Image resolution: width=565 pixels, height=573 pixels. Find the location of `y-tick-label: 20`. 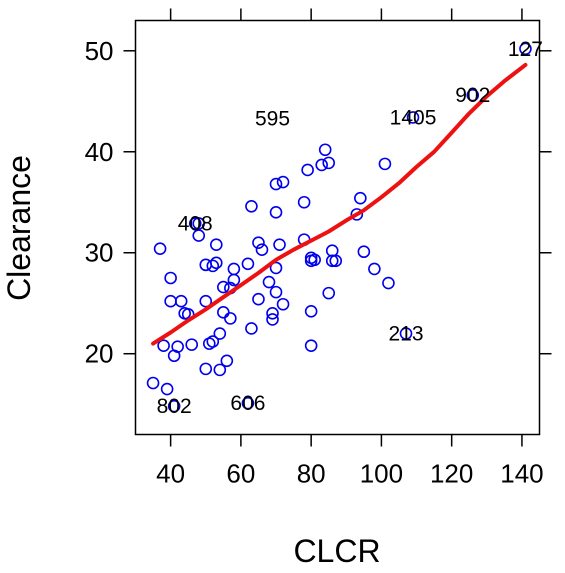

y-tick-label: 20 is located at coordinates (99, 354).